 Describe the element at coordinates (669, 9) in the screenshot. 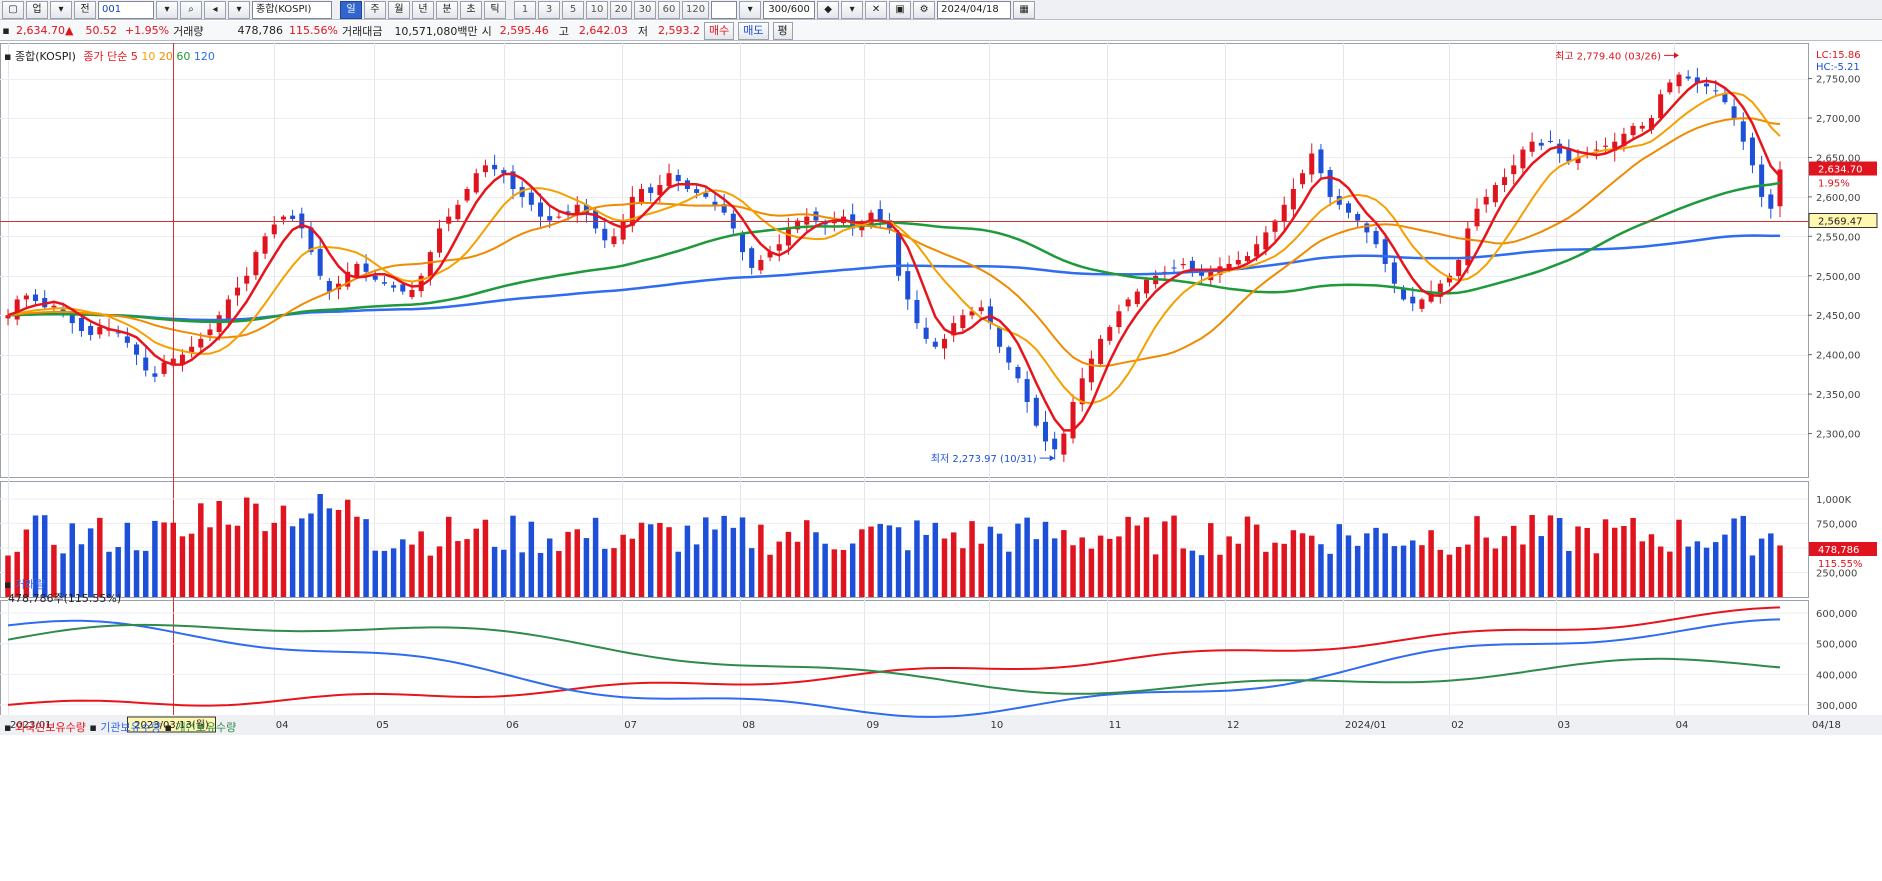

I see `interval-60: 60` at that location.